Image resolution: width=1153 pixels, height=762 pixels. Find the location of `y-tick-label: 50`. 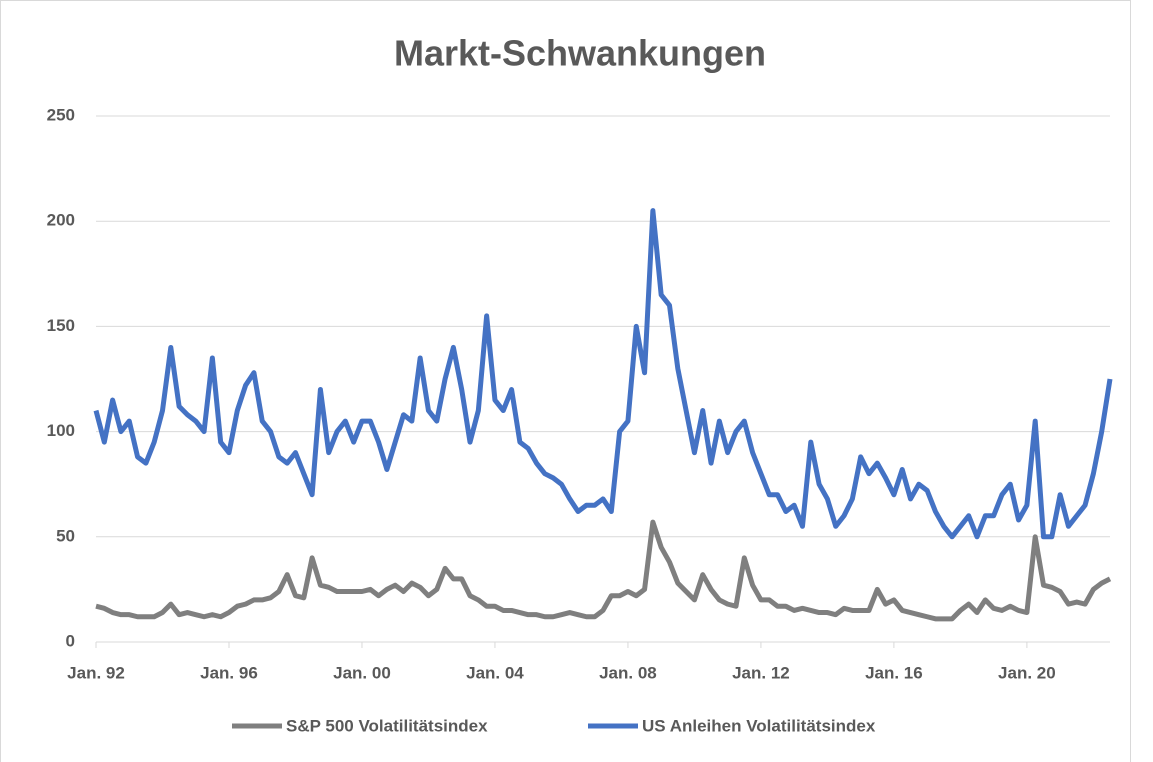

y-tick-label: 50 is located at coordinates (65, 535).